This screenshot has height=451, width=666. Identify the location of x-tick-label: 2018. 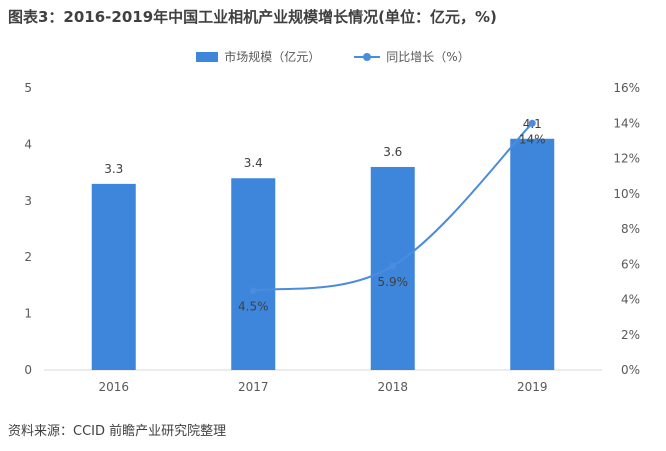
(392, 387).